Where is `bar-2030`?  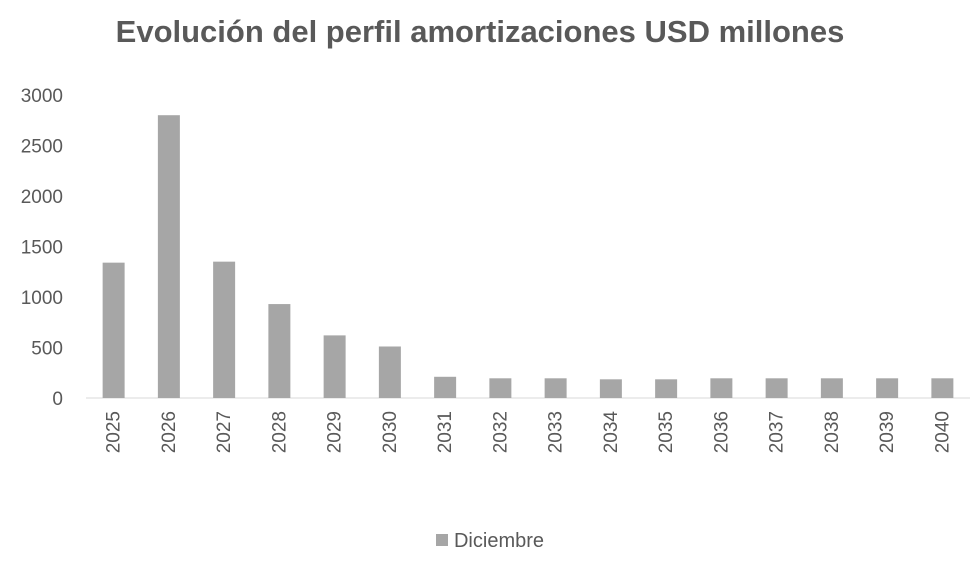
bar-2030 is located at coordinates (389, 372).